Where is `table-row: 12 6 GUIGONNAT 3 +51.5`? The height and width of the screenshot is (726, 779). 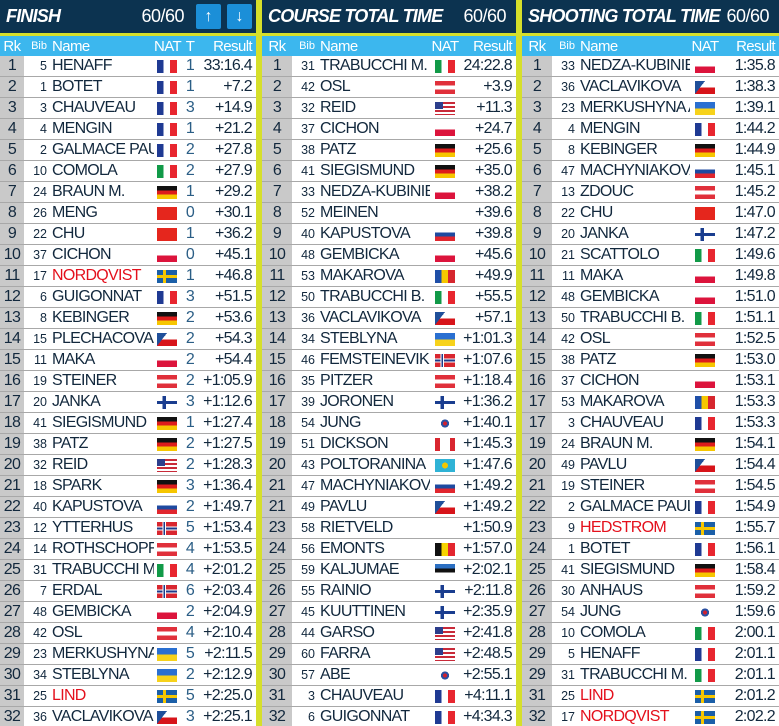
table-row: 12 6 GUIGONNAT 3 +51.5 is located at coordinates (128, 297).